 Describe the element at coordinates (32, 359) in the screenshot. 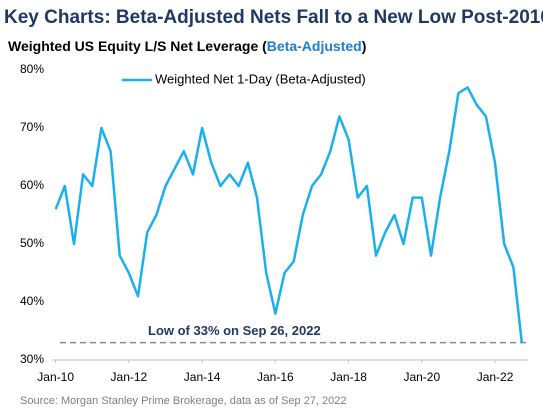

I see `y-tick-label: 30%` at that location.